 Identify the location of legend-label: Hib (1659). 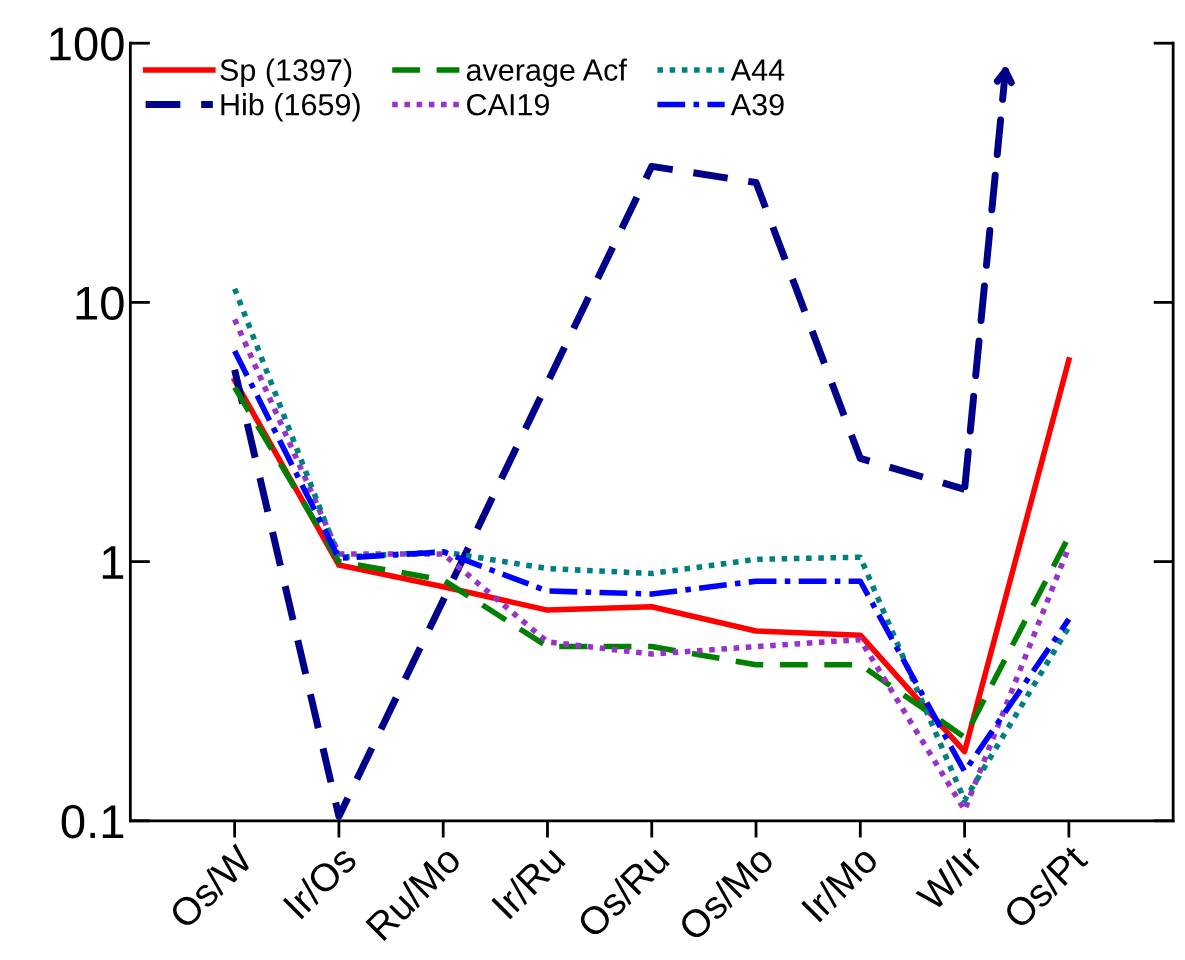
(290, 107).